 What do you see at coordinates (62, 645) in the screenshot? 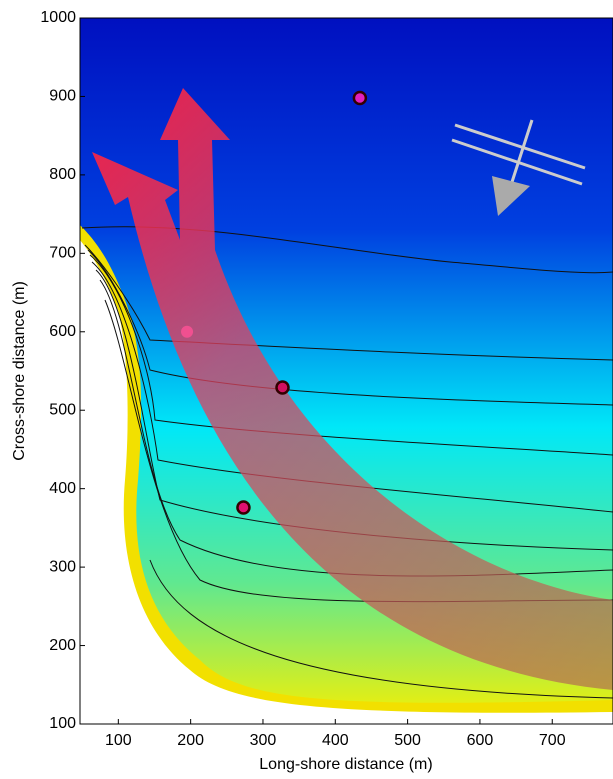
I see `y-tick-label: 200` at bounding box center [62, 645].